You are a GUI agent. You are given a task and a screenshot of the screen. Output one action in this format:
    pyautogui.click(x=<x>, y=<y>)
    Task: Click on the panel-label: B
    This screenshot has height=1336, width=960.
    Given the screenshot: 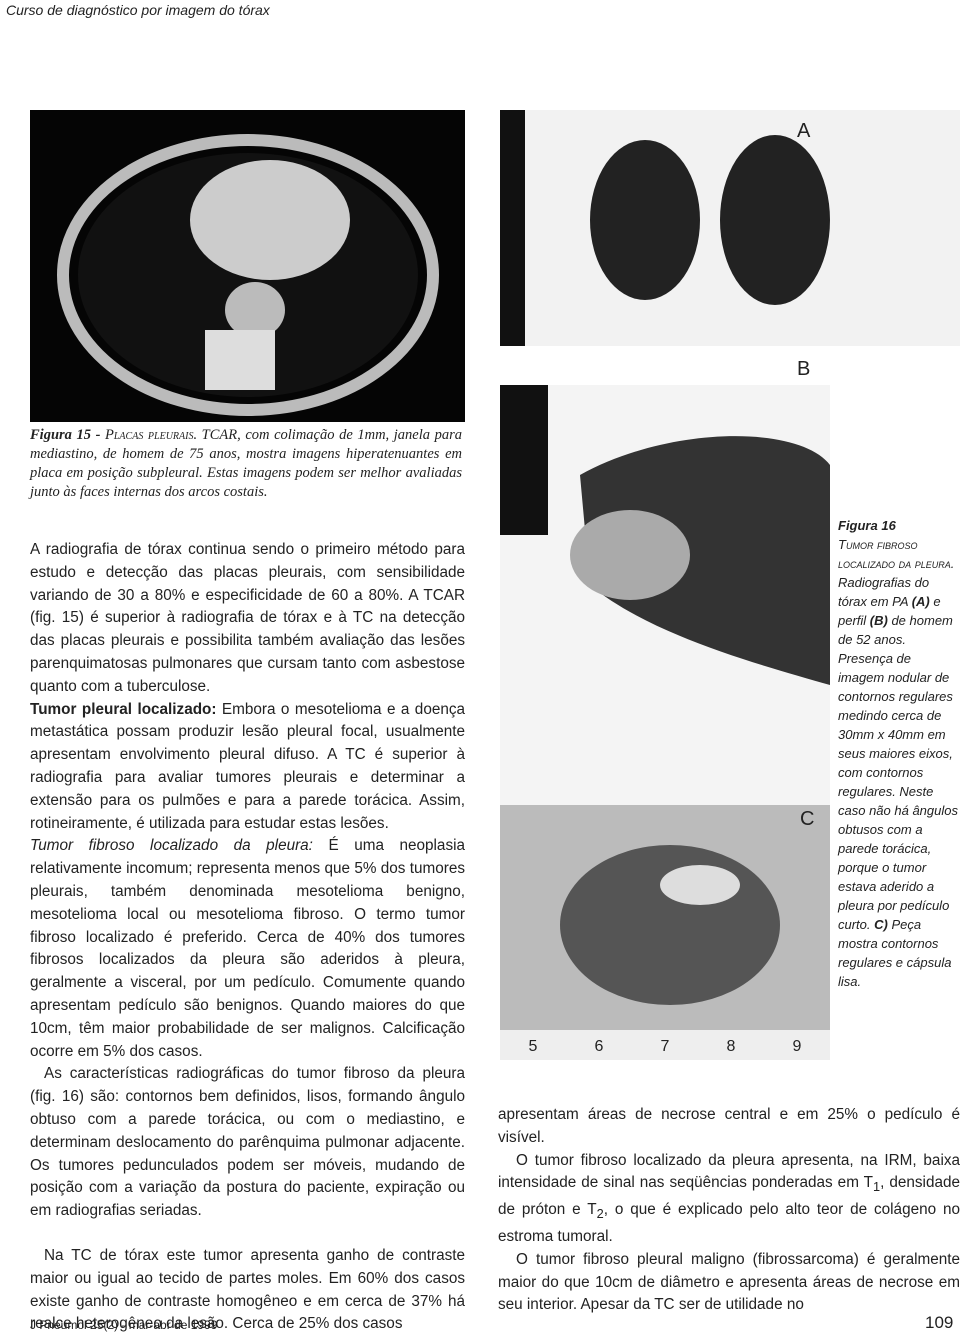 What is the action you would take?
    pyautogui.click(x=804, y=369)
    